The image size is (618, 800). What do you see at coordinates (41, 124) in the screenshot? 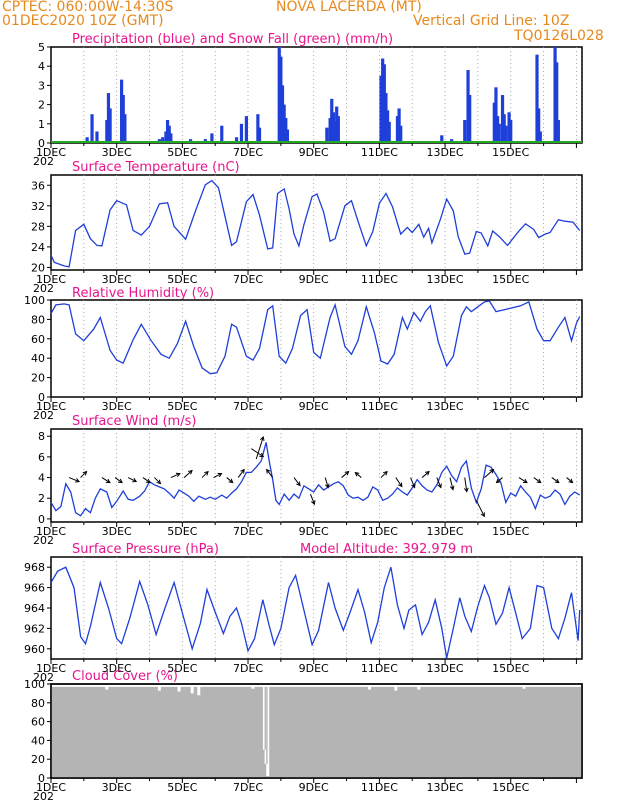
I see `y-tick-label: 1` at bounding box center [41, 124].